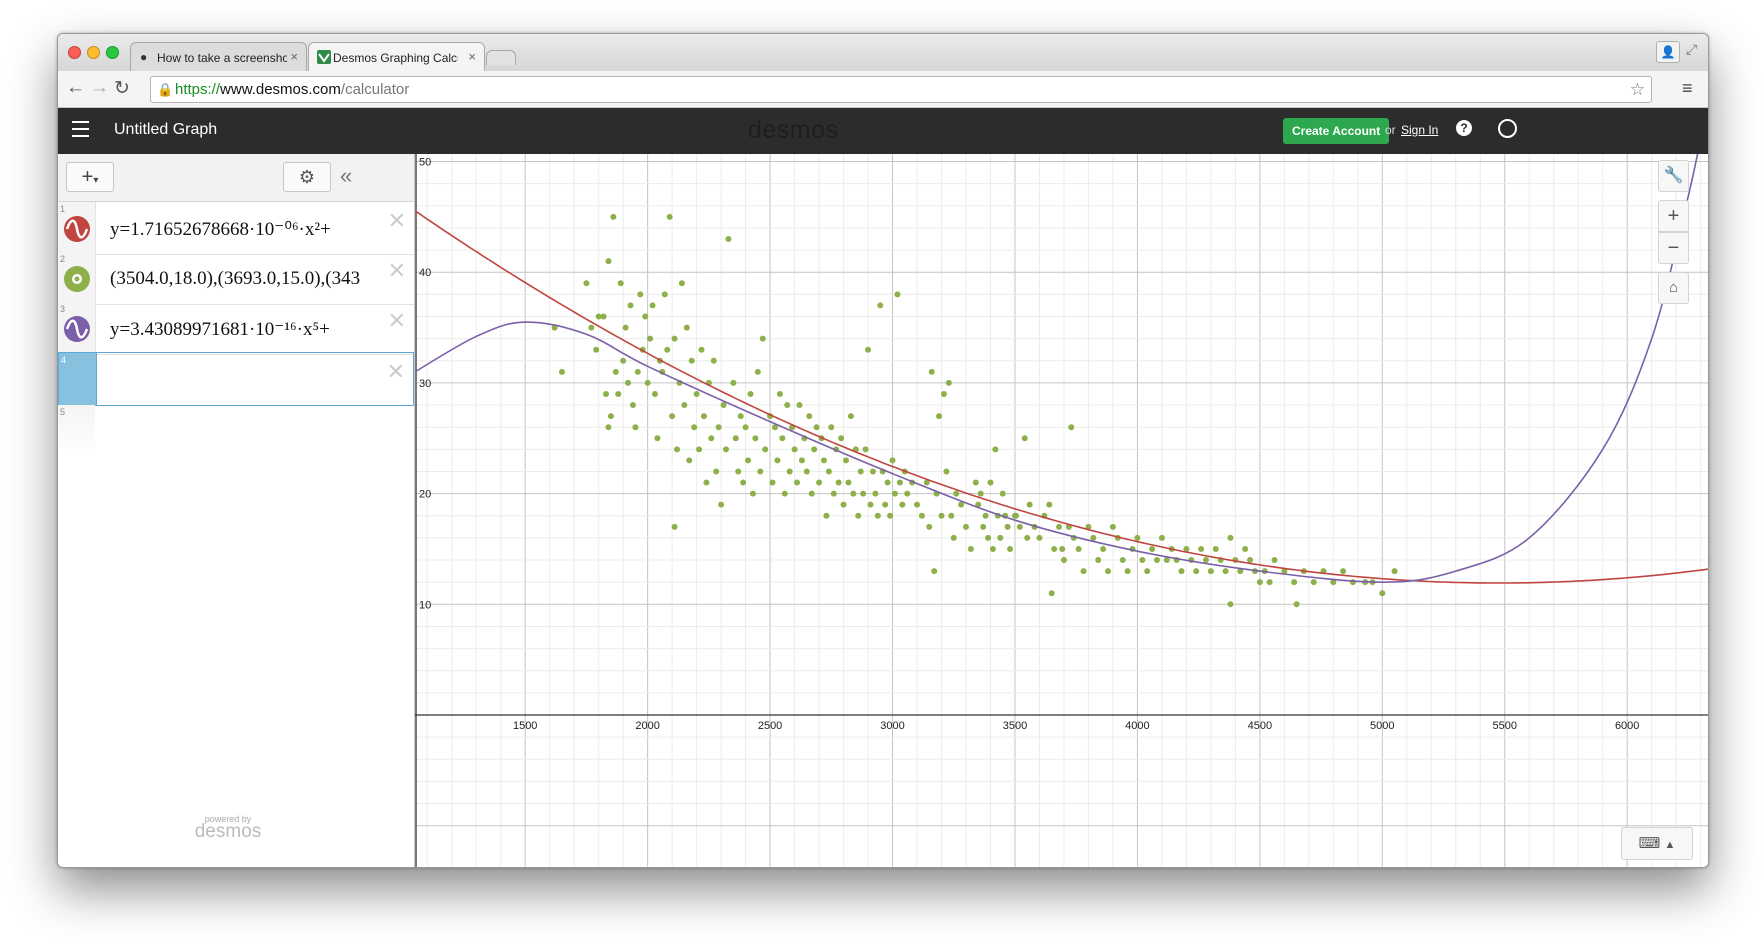 This screenshot has width=1764, height=944. Describe the element at coordinates (112, 52) in the screenshot. I see `zoom-window-button` at that location.